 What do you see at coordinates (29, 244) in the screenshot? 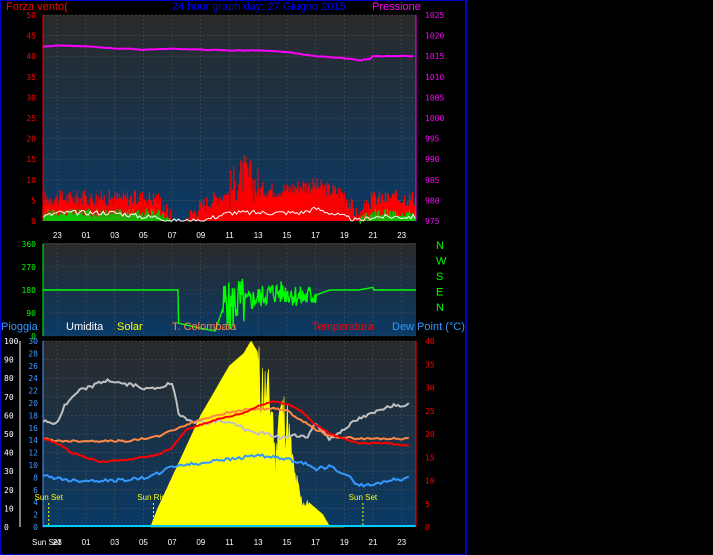
I see `direction-tick: 360` at bounding box center [29, 244].